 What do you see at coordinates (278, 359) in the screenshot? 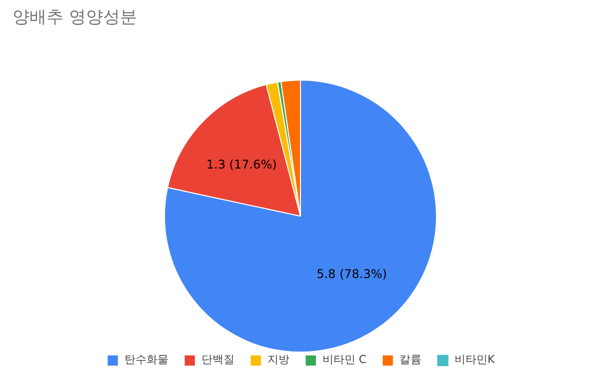
I see `legend-label: 지방` at bounding box center [278, 359].